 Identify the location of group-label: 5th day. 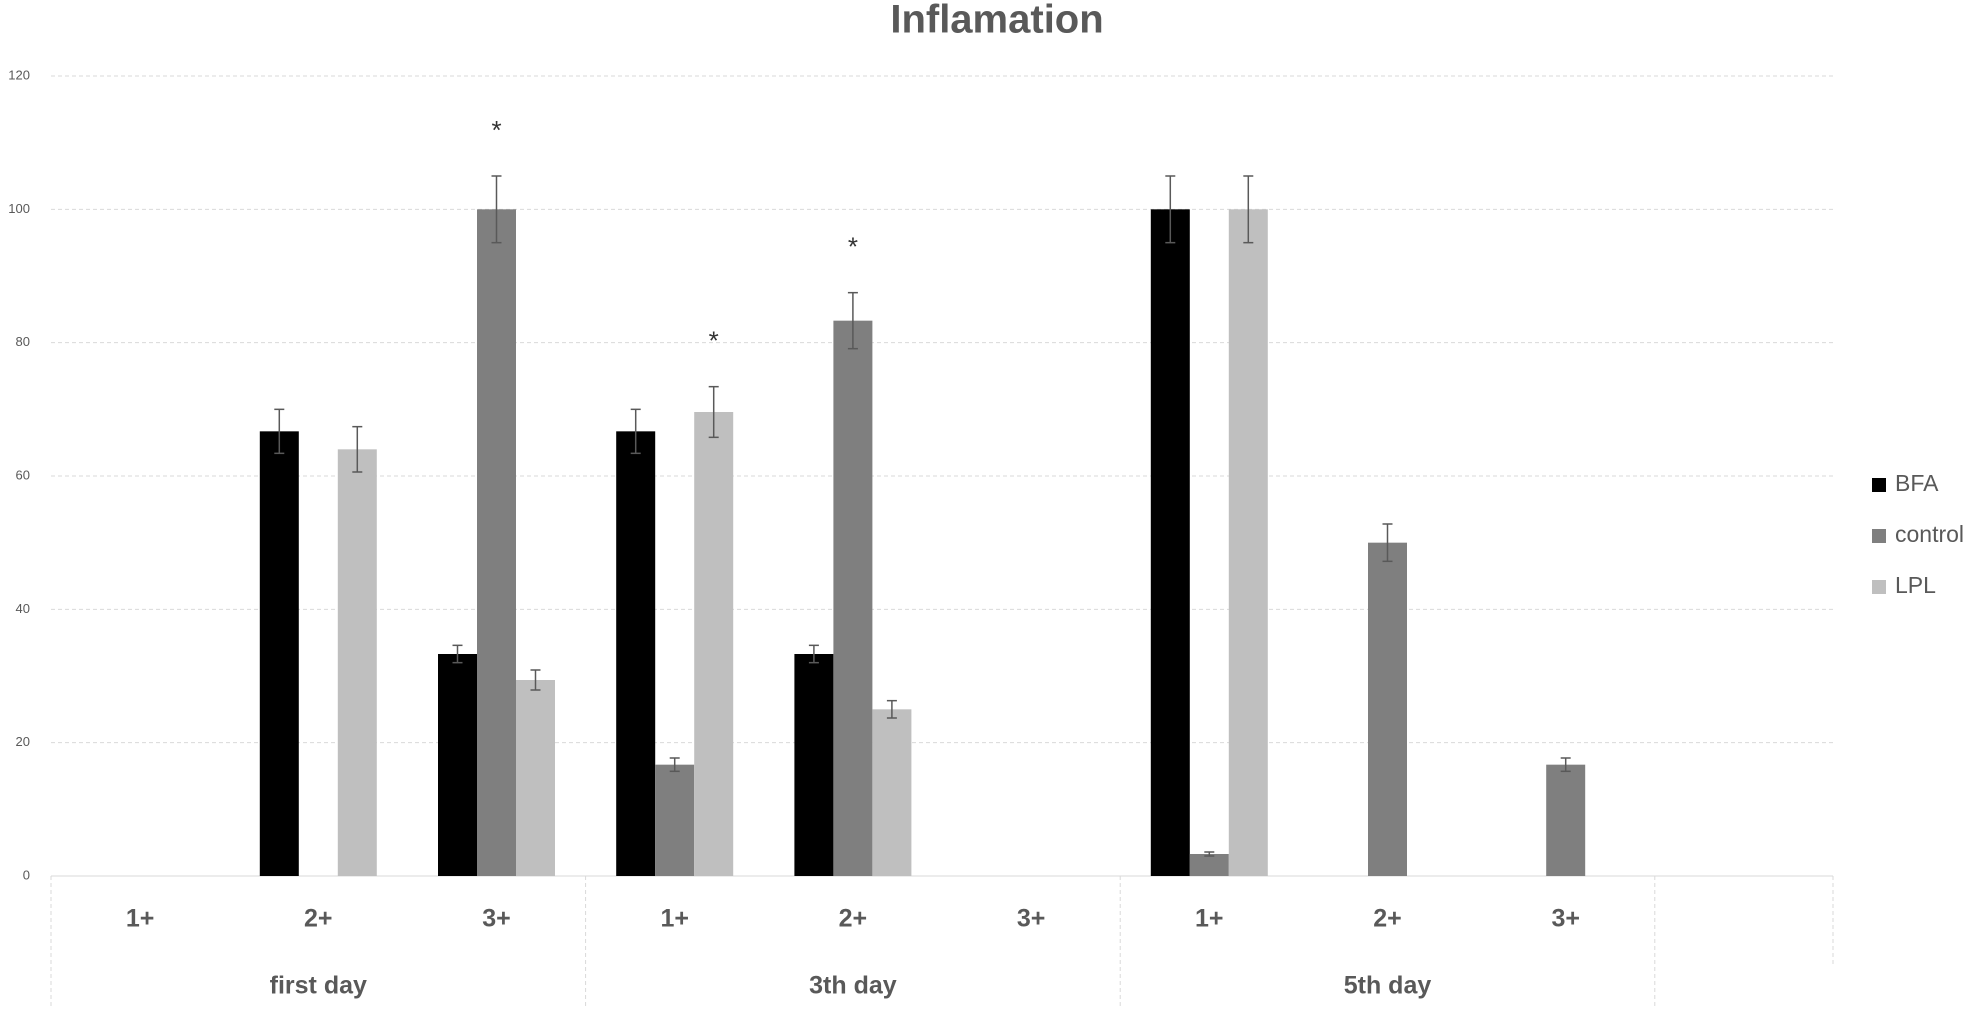
(1388, 986).